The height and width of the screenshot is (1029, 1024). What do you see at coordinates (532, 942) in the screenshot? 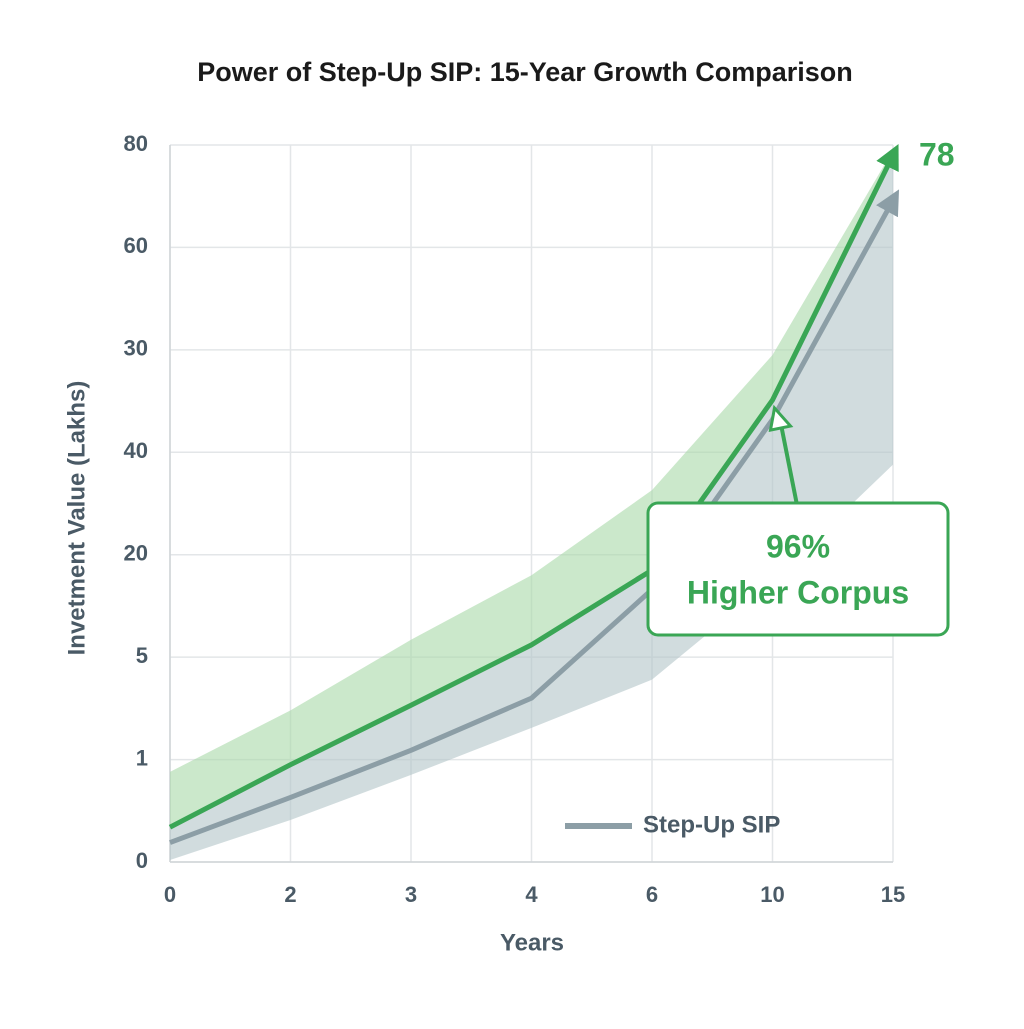
I see `x-axis-label: Years` at bounding box center [532, 942].